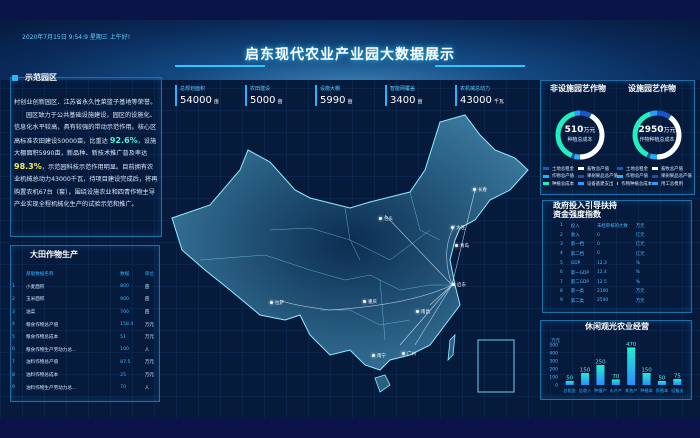 The width and height of the screenshot is (700, 438). I want to click on legend-item: 作物种植总成本, so click(634, 184).